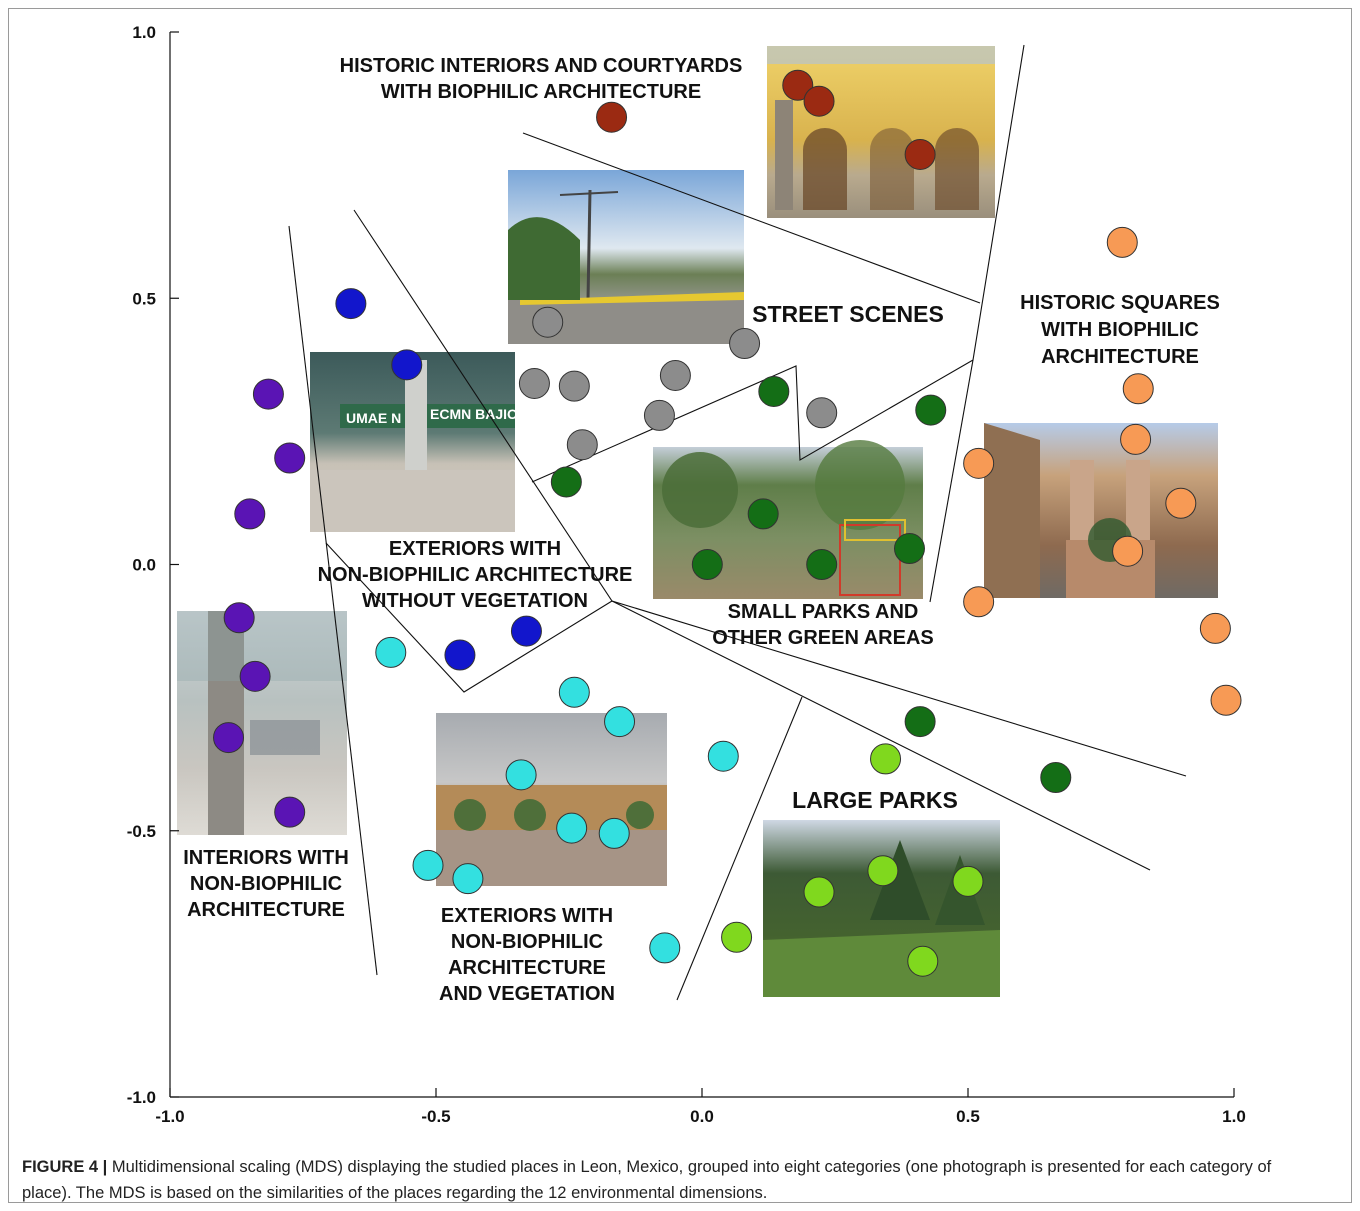 The height and width of the screenshot is (1211, 1360). Describe the element at coordinates (373, 418) in the screenshot. I see `svg-text: UMAE N` at that location.